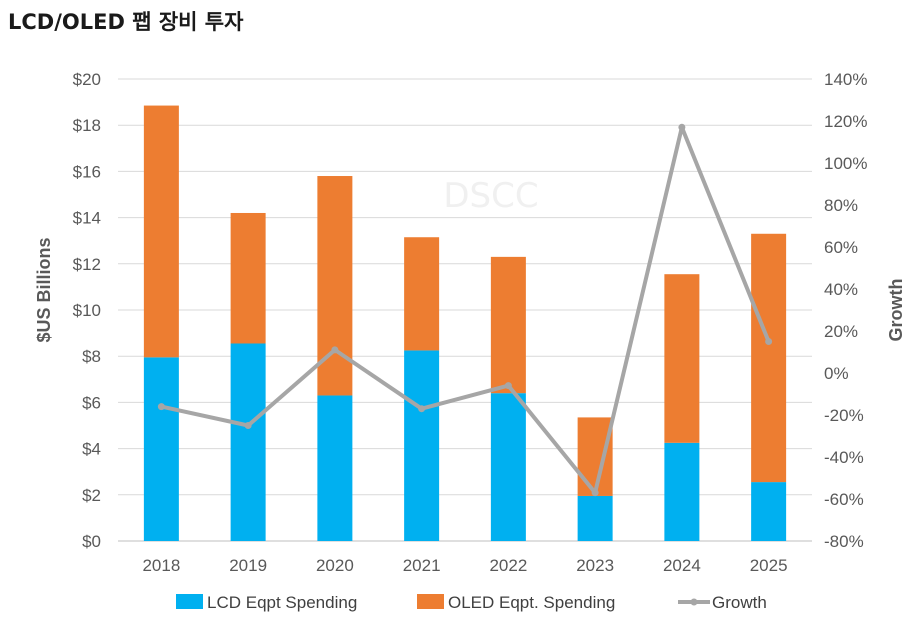 The image size is (915, 620). What do you see at coordinates (595, 565) in the screenshot?
I see `x-tick-label: 2023` at bounding box center [595, 565].